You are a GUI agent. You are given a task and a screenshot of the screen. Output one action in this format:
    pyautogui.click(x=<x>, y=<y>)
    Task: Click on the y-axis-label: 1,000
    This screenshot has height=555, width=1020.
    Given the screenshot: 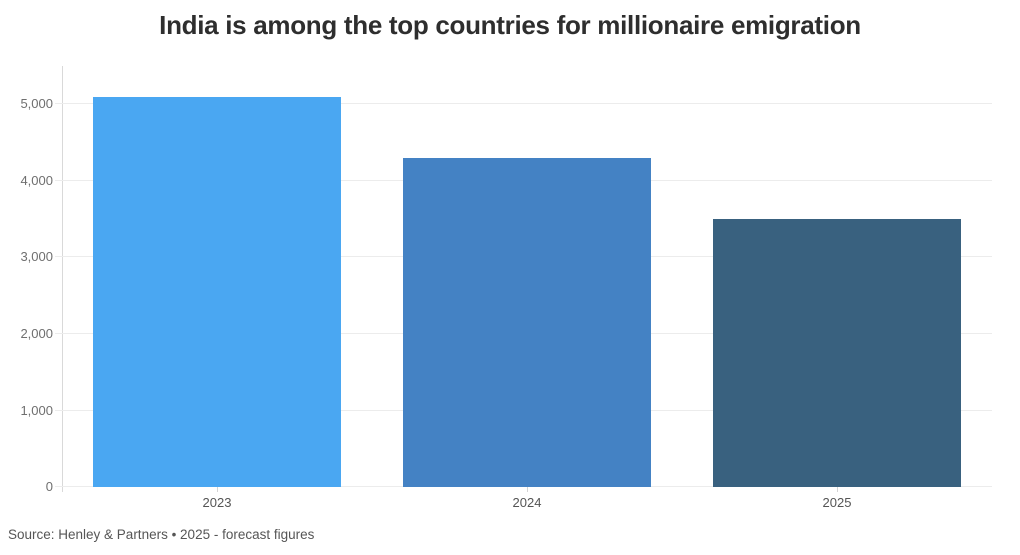 What is the action you would take?
    pyautogui.click(x=36, y=410)
    